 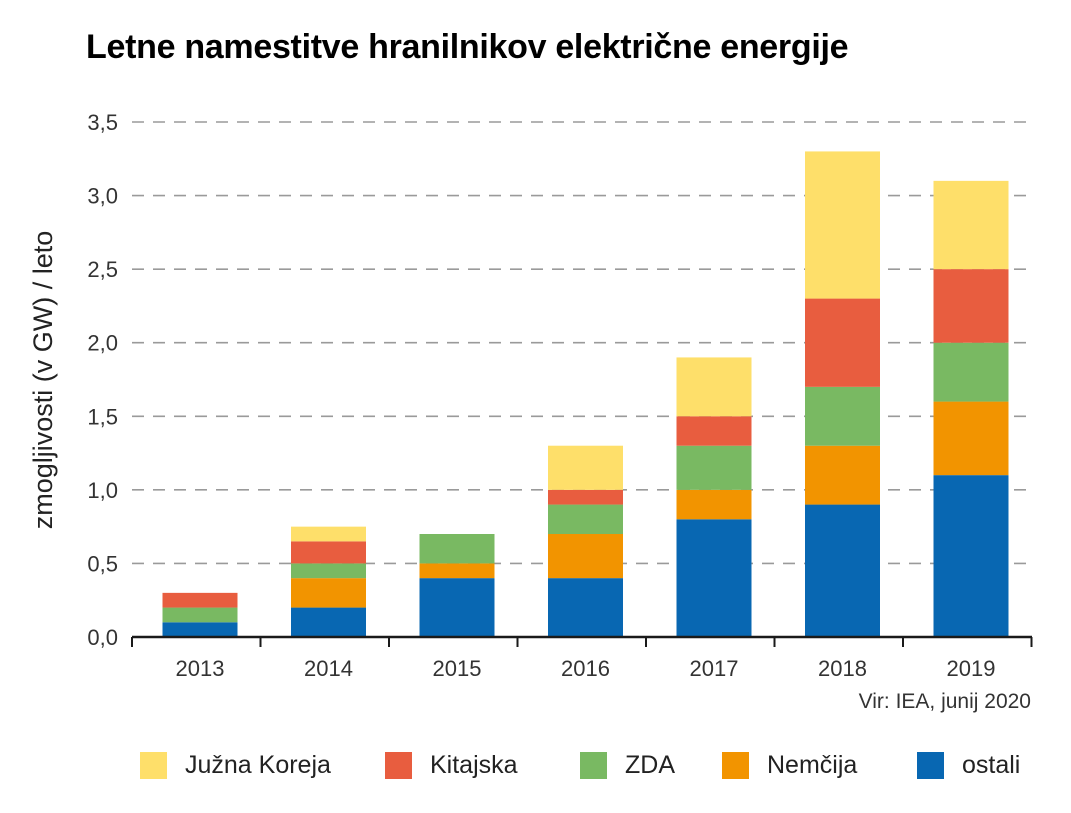 What do you see at coordinates (991, 764) in the screenshot?
I see `legend-label: ostali` at bounding box center [991, 764].